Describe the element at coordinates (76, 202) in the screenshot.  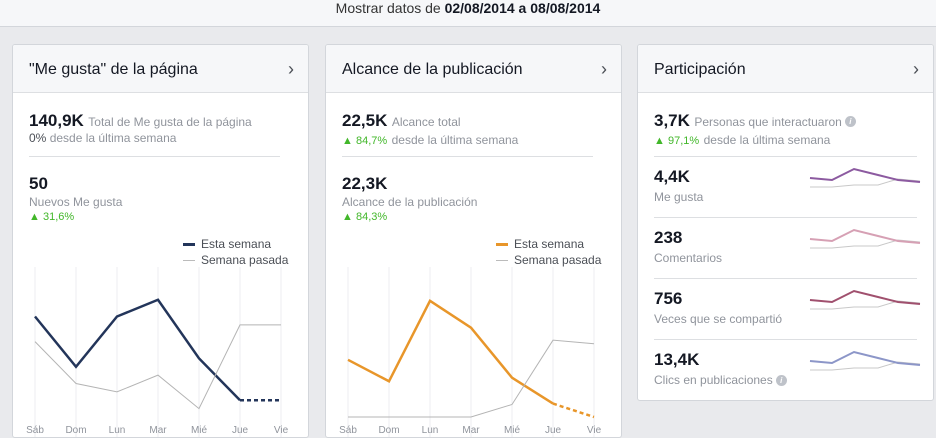
I see `new-likes-label: Nuevos Me gusta` at that location.